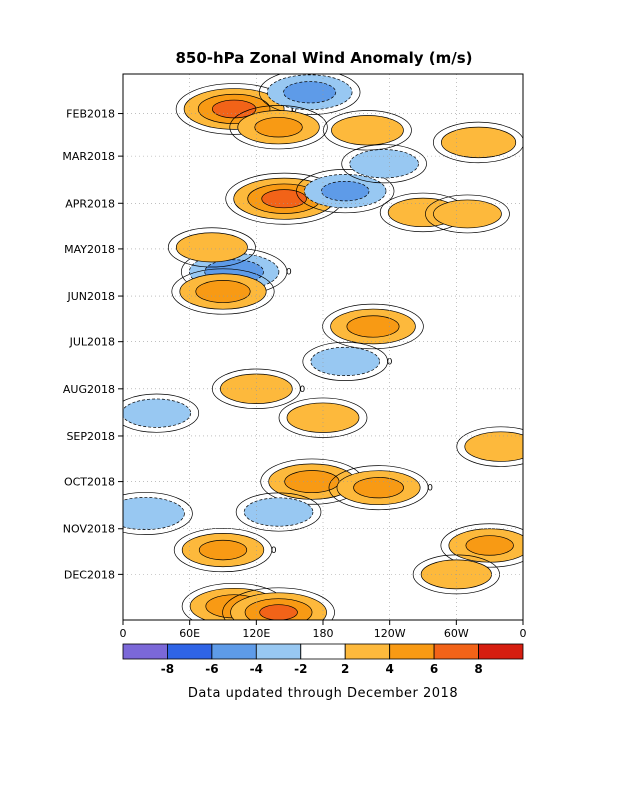 Image resolution: width=618 pixels, height=800 pixels. Describe the element at coordinates (90, 203) in the screenshot. I see `y-tick-label: APR2018` at that location.